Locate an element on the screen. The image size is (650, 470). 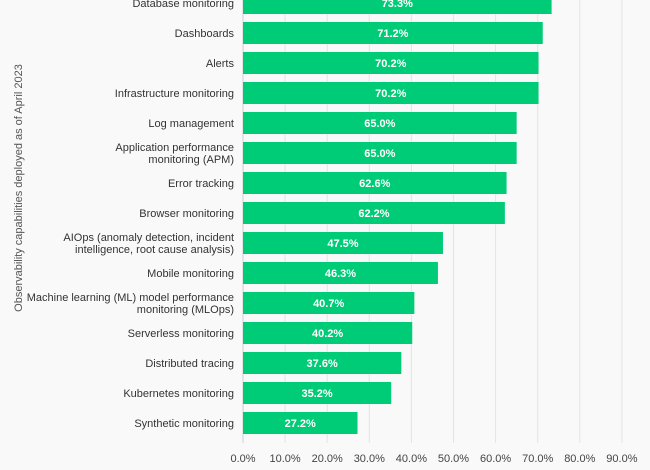
category-label: Synthetic monitoring is located at coordinates (184, 424).